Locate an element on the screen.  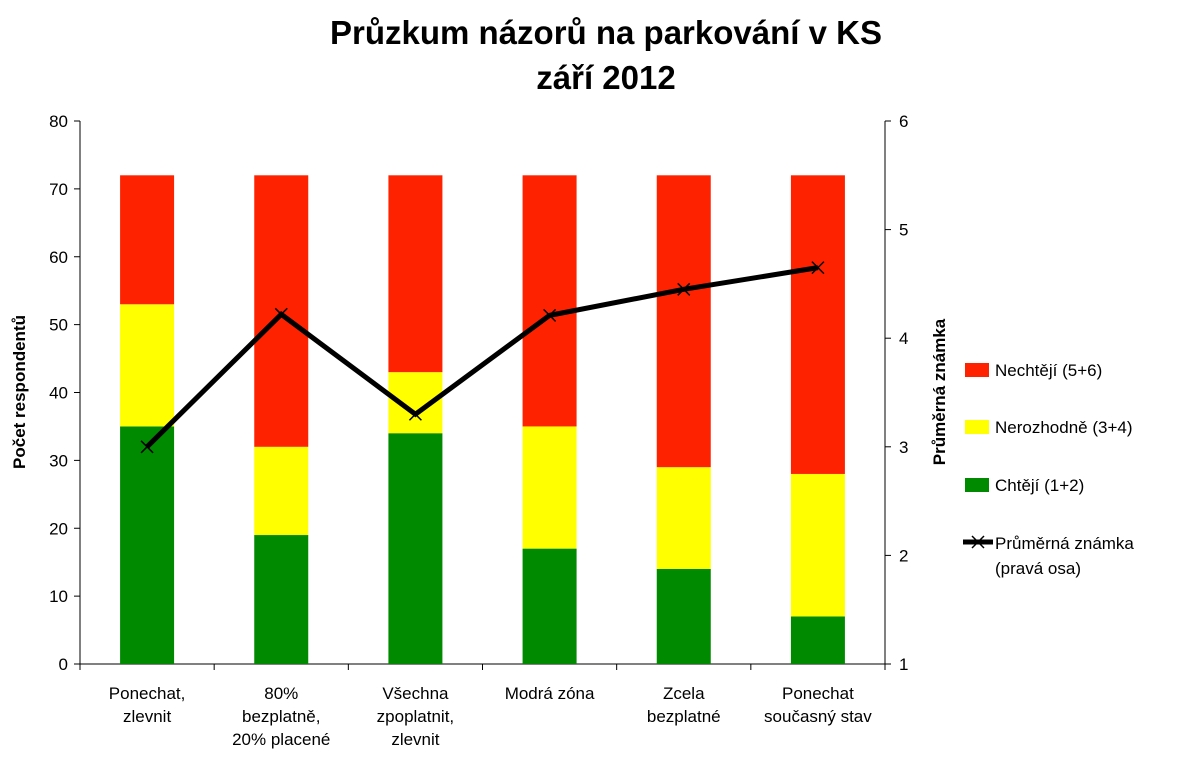
y-tick-label: 80 is located at coordinates (58, 121).